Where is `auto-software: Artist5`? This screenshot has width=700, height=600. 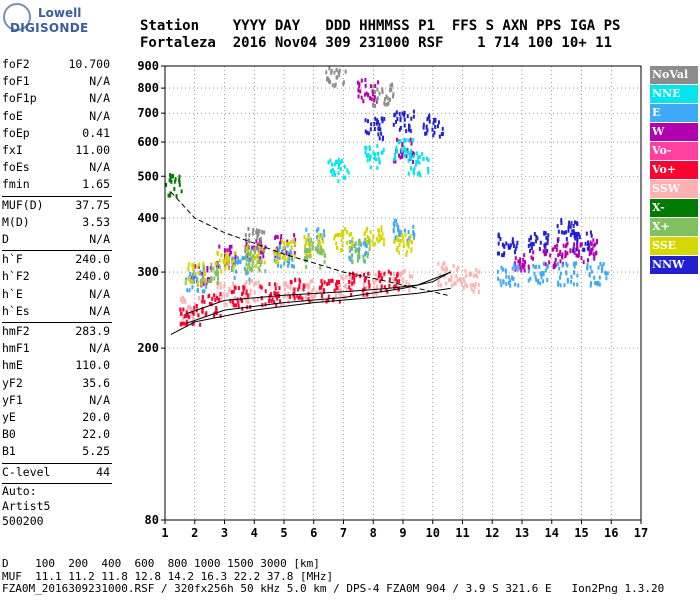
auto-software: Artist5 is located at coordinates (26, 506).